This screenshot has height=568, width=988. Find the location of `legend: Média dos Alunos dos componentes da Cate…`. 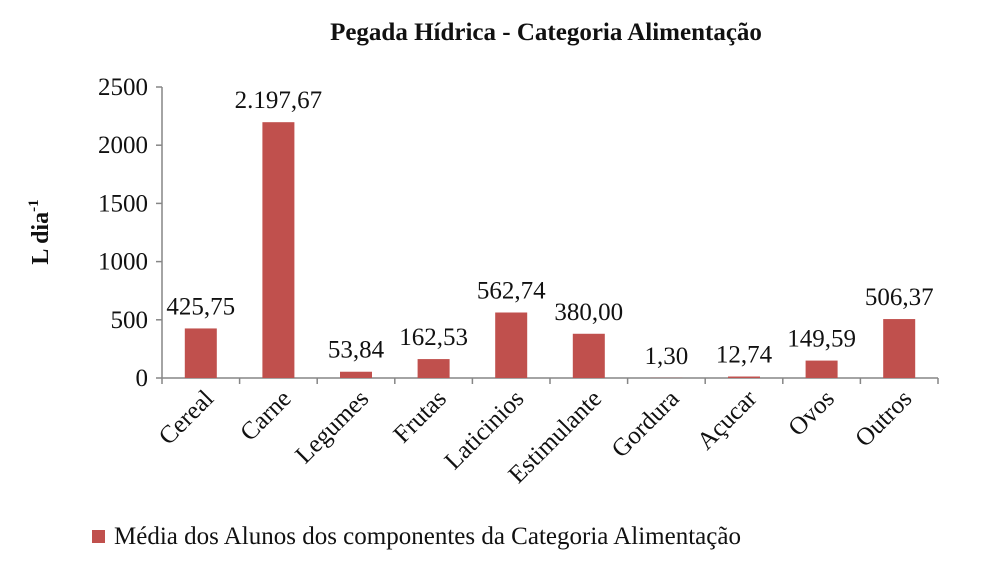

legend: Média dos Alunos dos componentes da Cate… is located at coordinates (416, 536).